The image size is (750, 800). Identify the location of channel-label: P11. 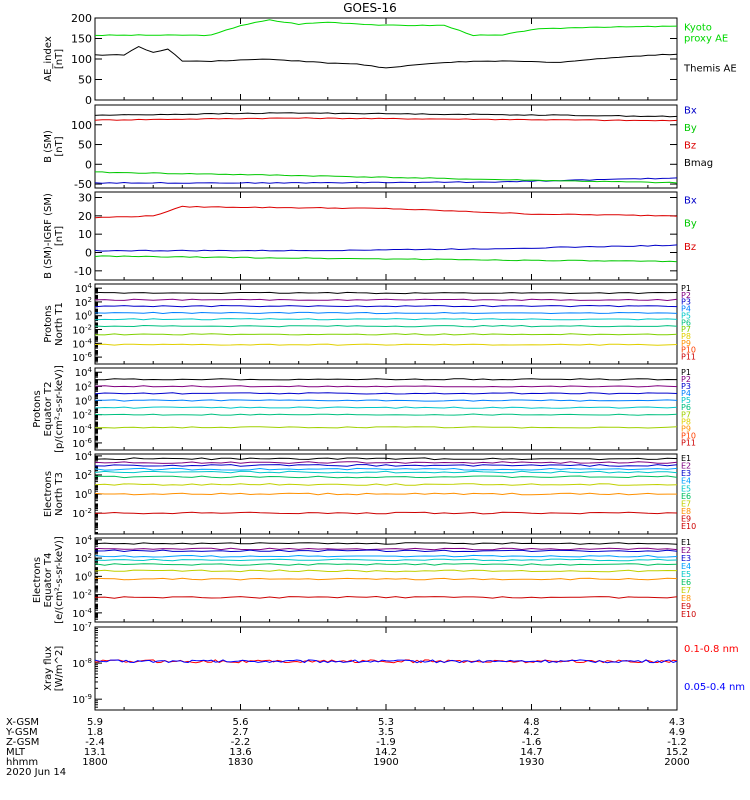
(688, 357).